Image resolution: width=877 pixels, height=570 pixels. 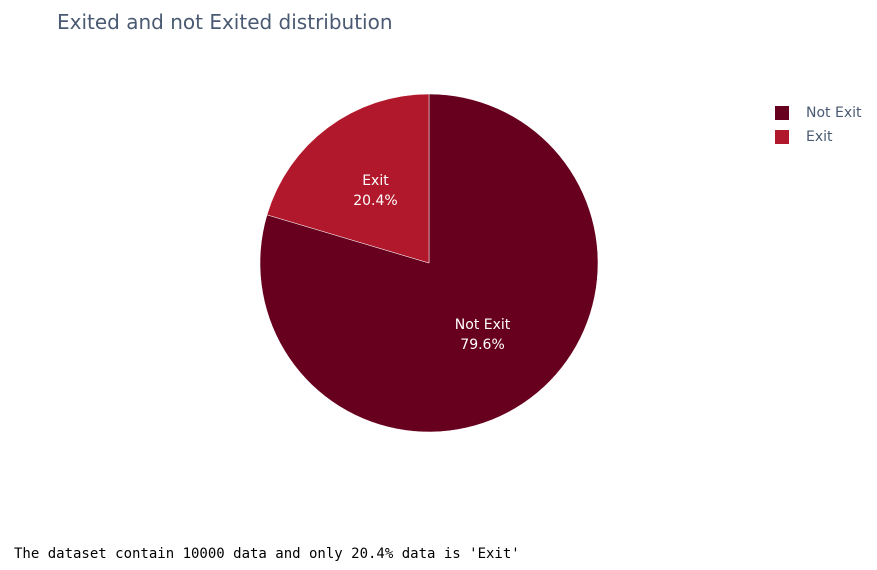 What do you see at coordinates (225, 22) in the screenshot?
I see `chart-title: Exited and not Exited distribution` at bounding box center [225, 22].